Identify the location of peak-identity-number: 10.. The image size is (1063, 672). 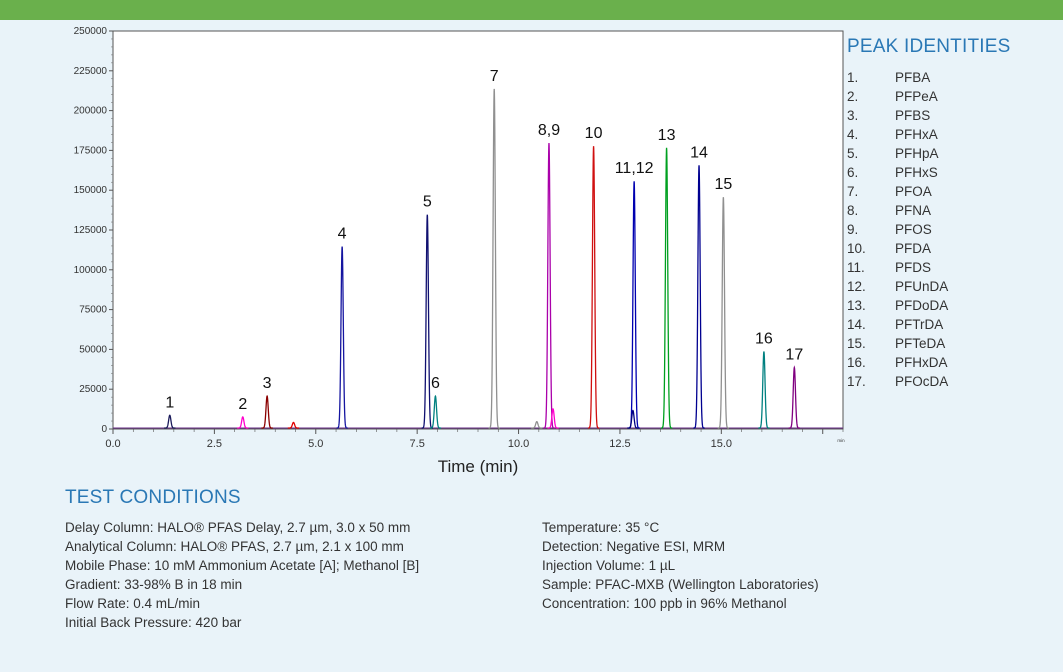
(856, 248).